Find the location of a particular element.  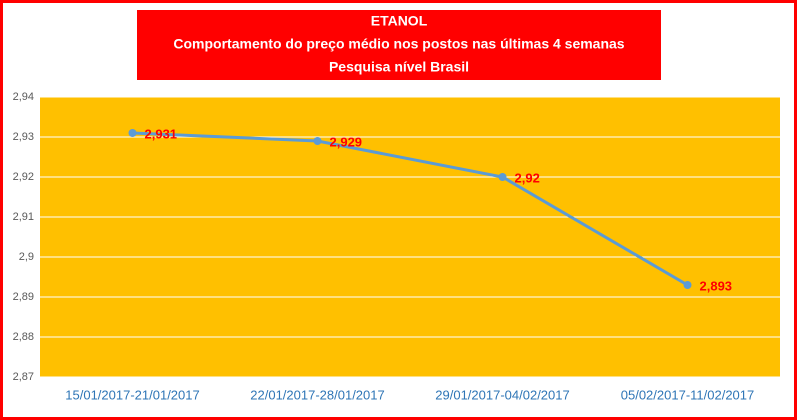

chart-subtitle: Pesquisa nível Brasil is located at coordinates (399, 67).